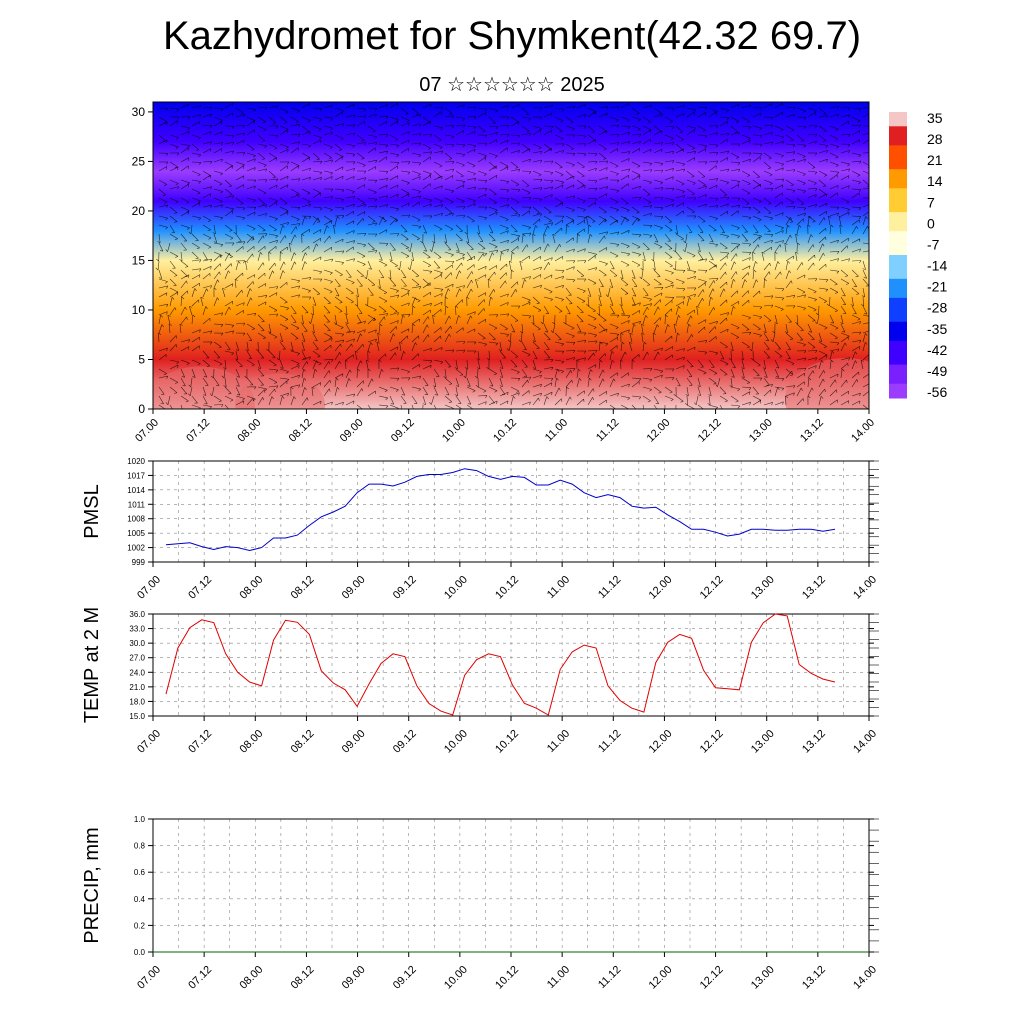 This screenshot has height=1024, width=1024. What do you see at coordinates (661, 742) in the screenshot?
I see `x-tick-label: 12.00` at bounding box center [661, 742].